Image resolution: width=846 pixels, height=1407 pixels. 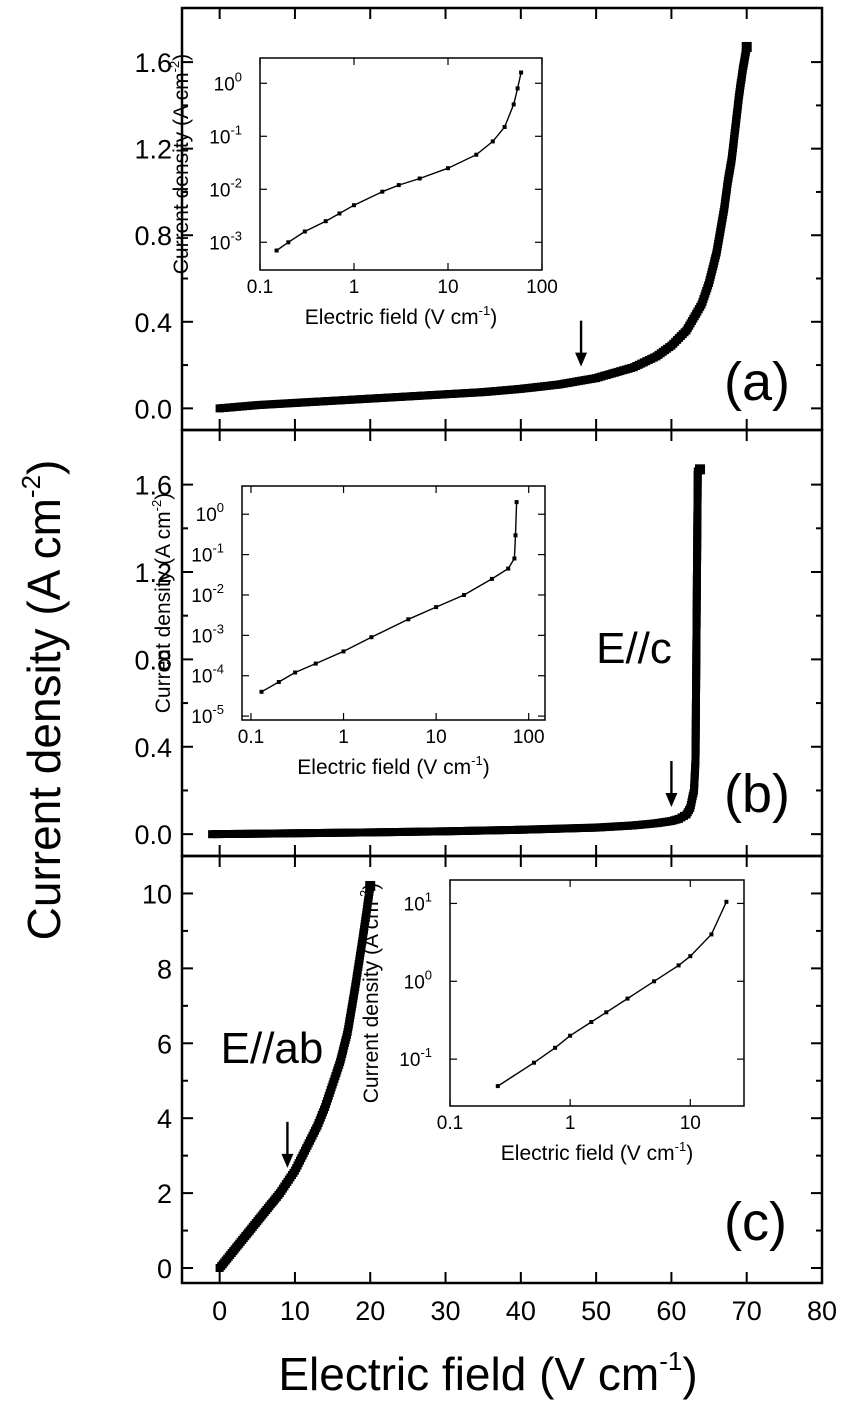 I want to click on inset-y-tick-label: 10¹, so click(x=418, y=902).